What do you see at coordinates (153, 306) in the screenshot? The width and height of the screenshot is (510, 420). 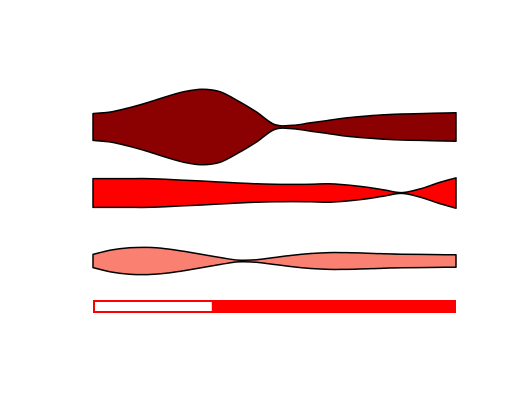 I see `progress-unfilled-segment` at bounding box center [153, 306].